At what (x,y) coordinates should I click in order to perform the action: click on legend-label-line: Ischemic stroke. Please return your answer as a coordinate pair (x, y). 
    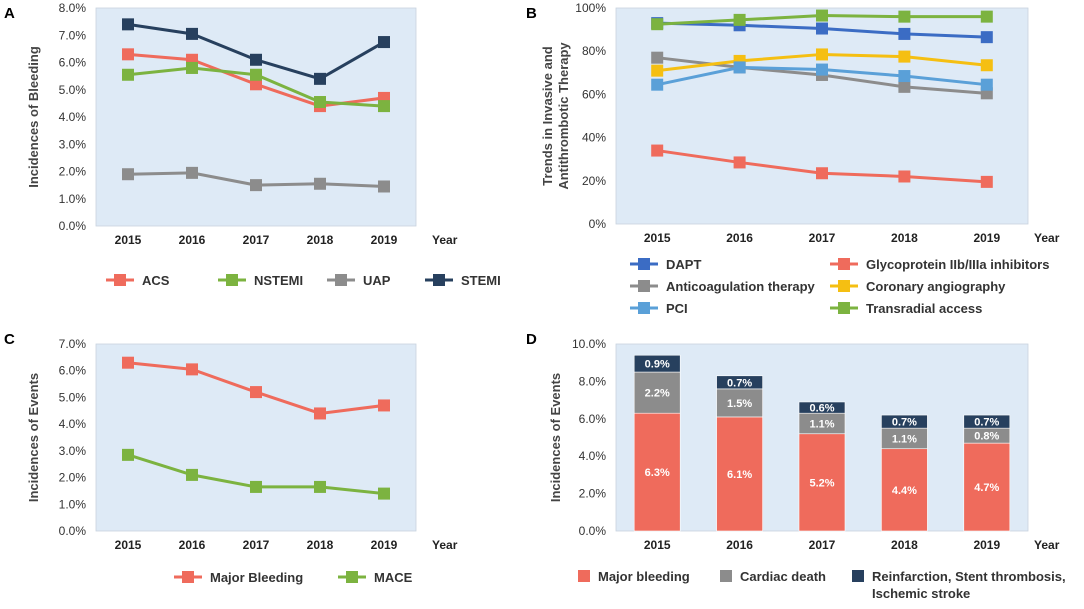
    Looking at the image, I should click on (921, 593).